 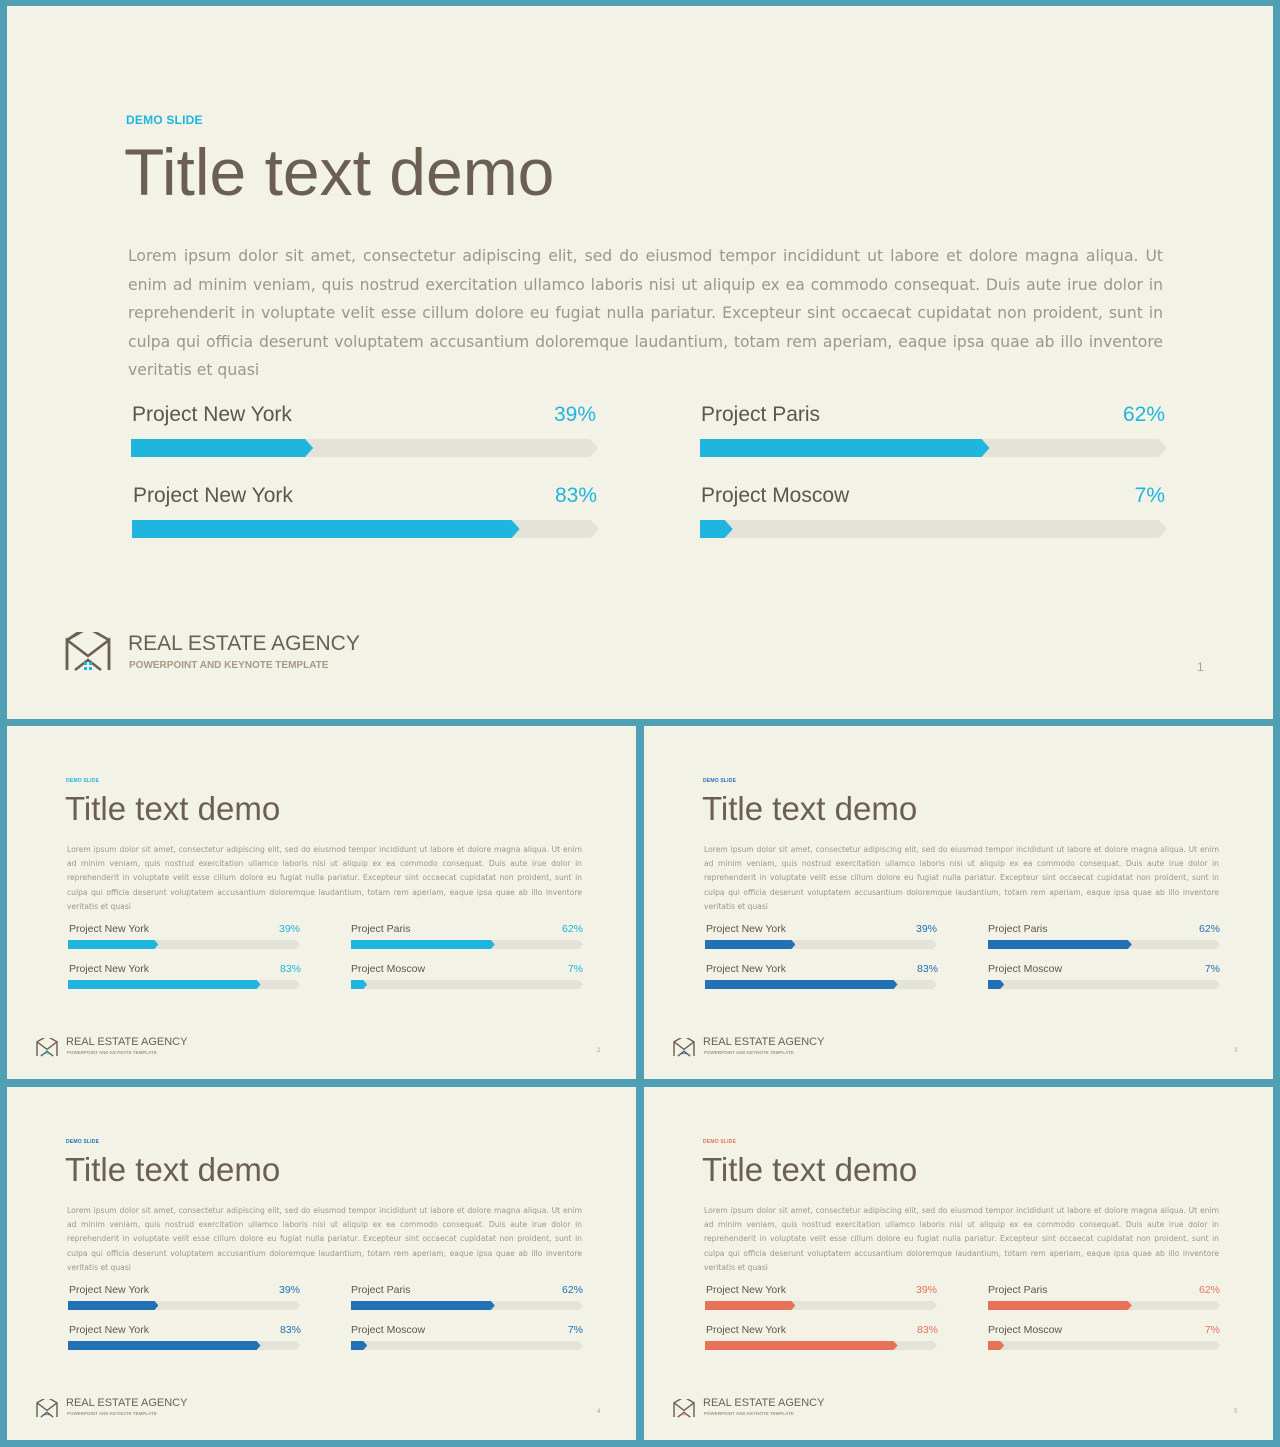 What do you see at coordinates (599, 1051) in the screenshot?
I see `page-number: 2` at bounding box center [599, 1051].